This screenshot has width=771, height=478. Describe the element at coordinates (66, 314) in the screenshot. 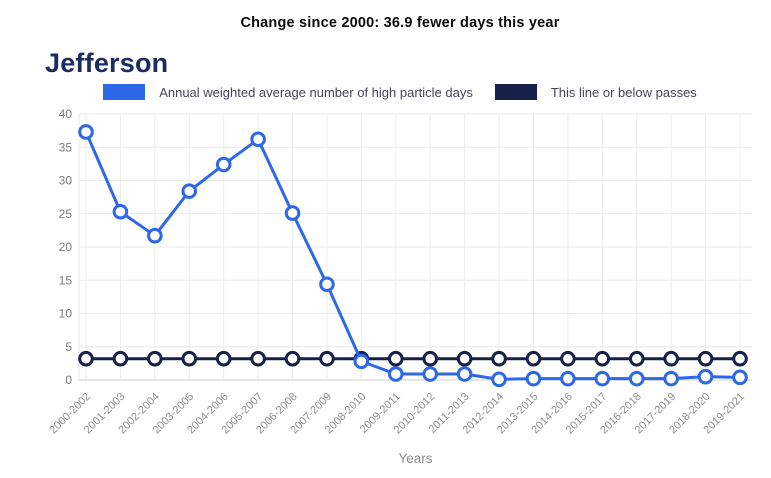

I see `y-tick-label: 10` at that location.